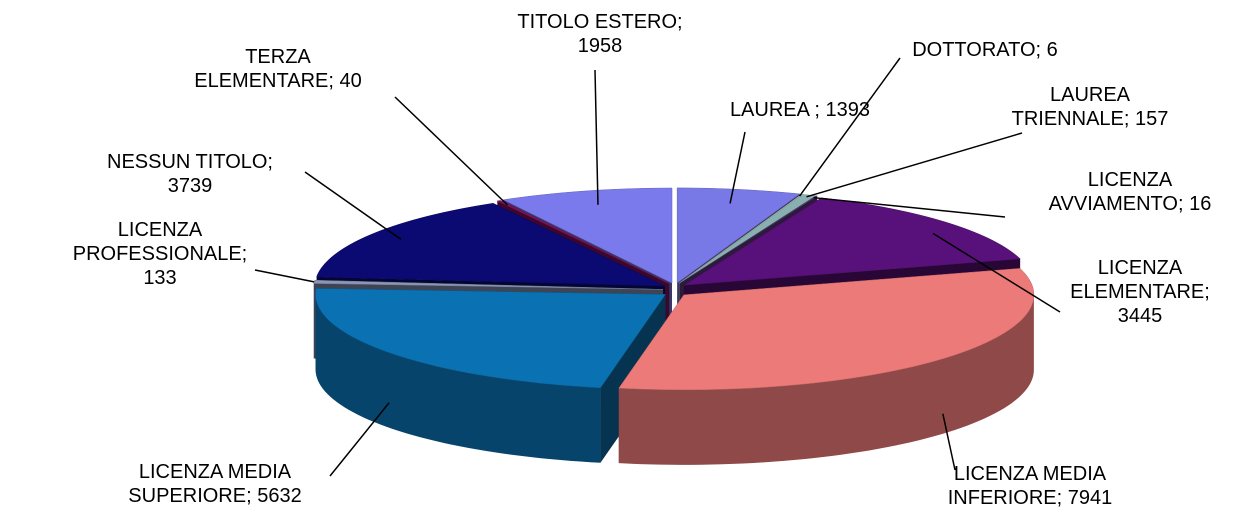 Image resolution: width=1247 pixels, height=518 pixels. I want to click on data-label: LAUREA ; 1393, so click(800, 110).